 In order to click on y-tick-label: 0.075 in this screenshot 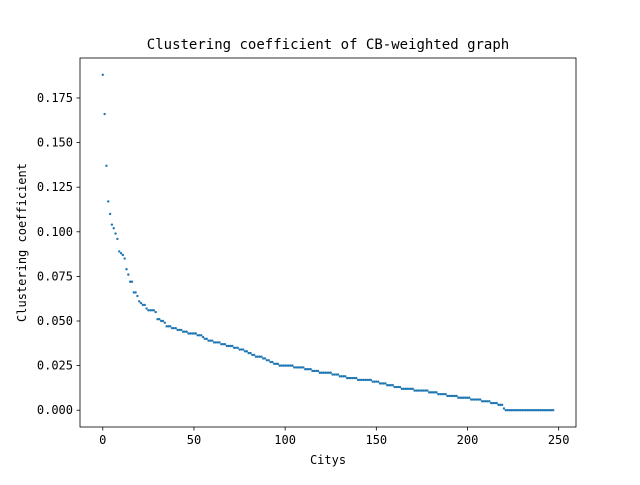, I will do `click(55, 276)`.